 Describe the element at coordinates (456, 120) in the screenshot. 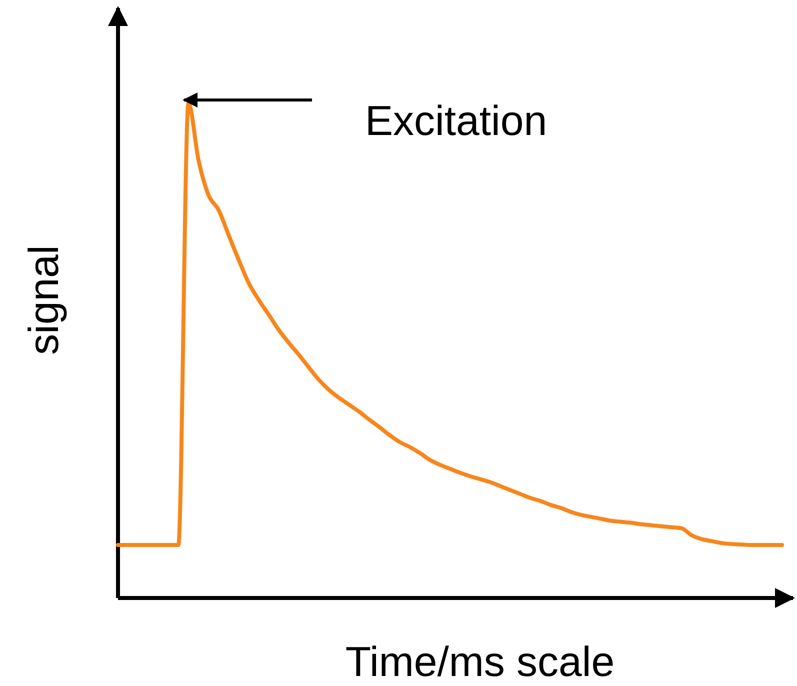

I see `annotation: Excitation` at that location.